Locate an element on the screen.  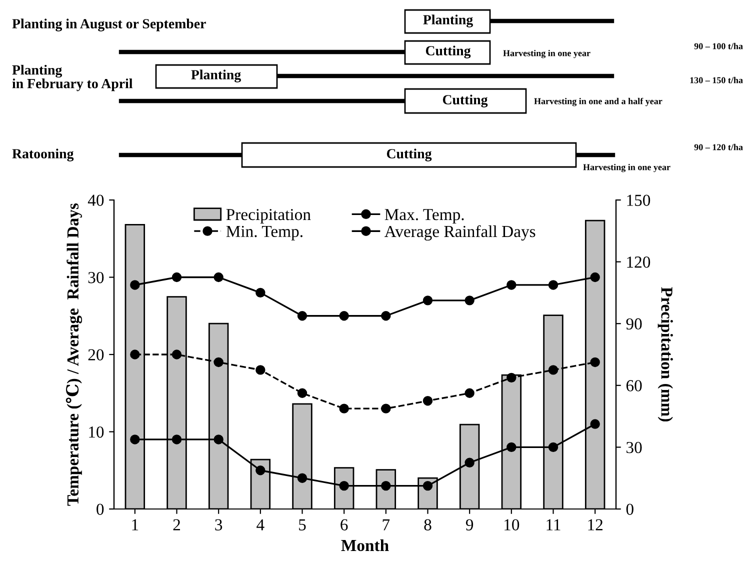
x-tick-label: 5 is located at coordinates (302, 524).